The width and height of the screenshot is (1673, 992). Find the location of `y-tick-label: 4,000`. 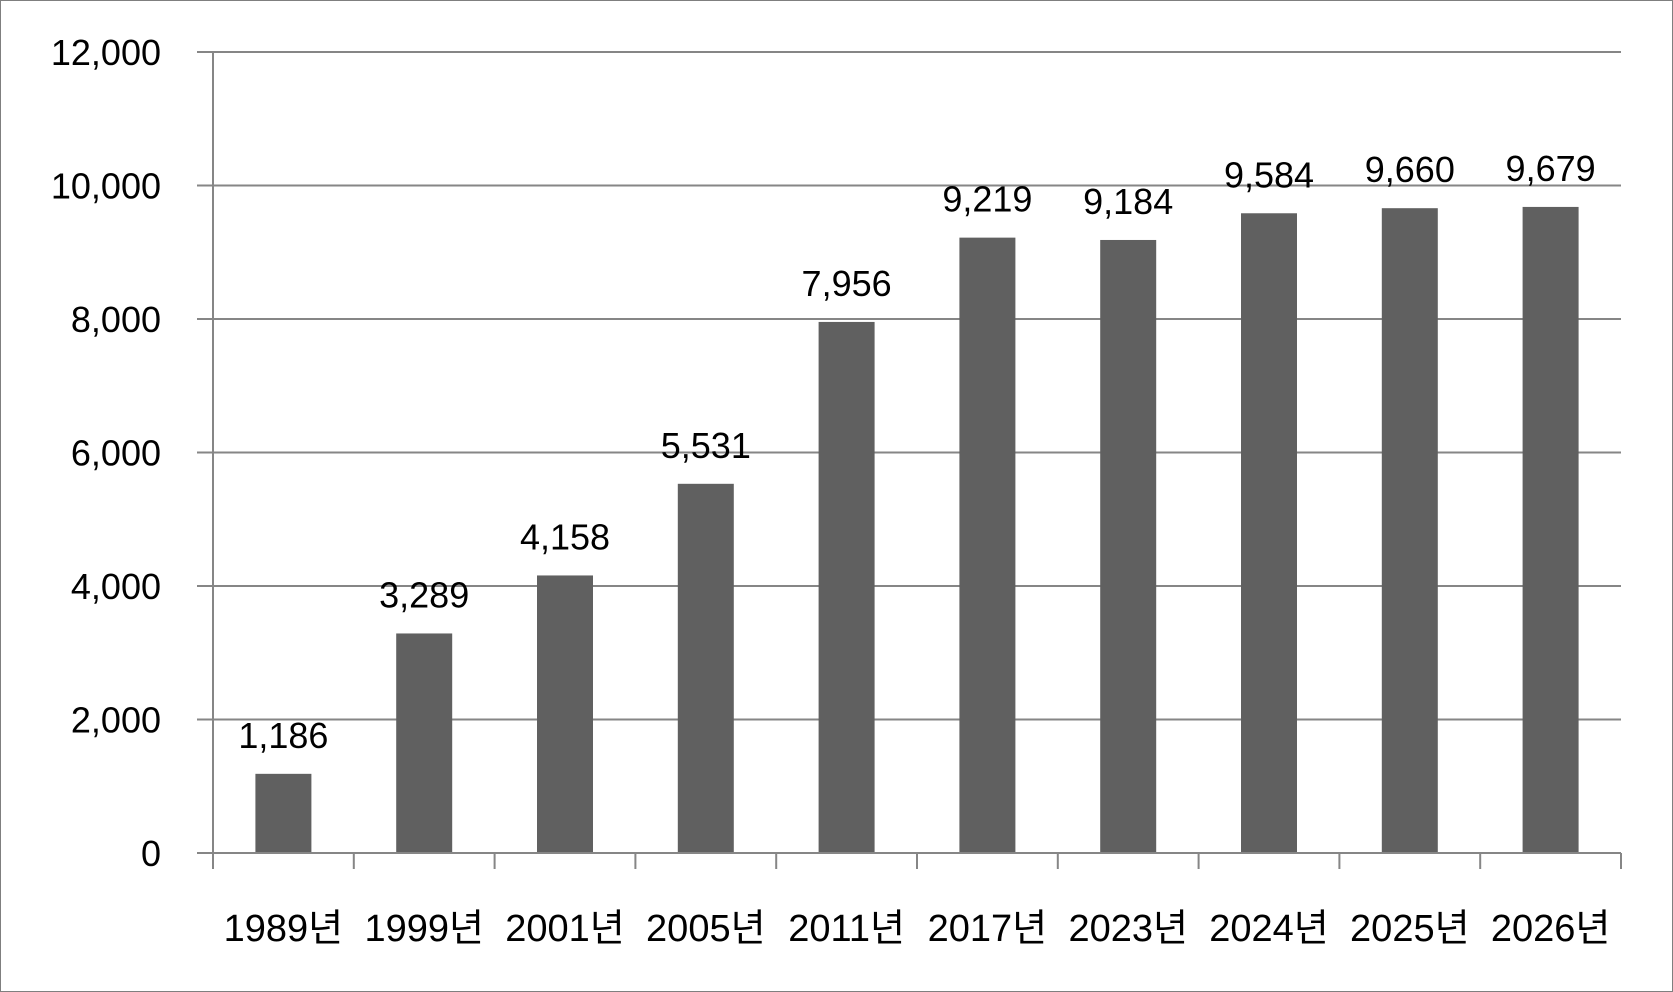

y-tick-label: 4,000 is located at coordinates (116, 586).